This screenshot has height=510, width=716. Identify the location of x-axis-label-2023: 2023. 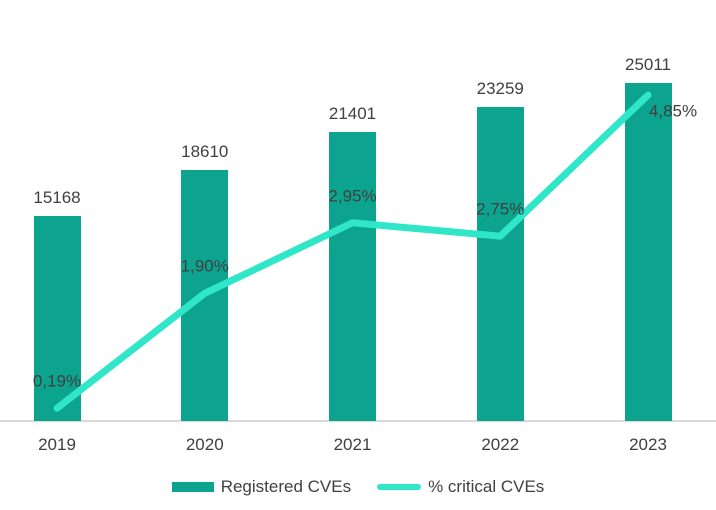
(648, 444).